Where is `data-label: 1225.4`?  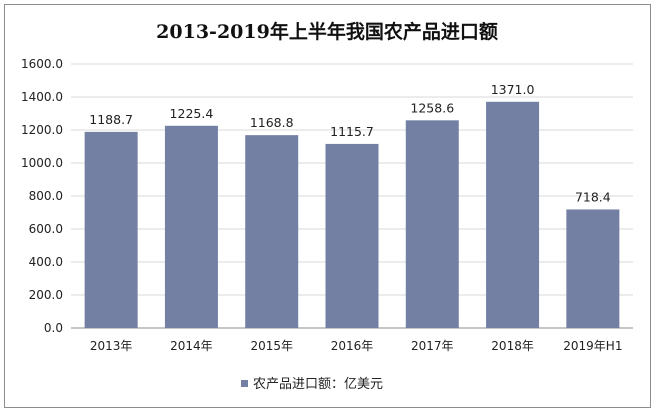 data-label: 1225.4 is located at coordinates (192, 113).